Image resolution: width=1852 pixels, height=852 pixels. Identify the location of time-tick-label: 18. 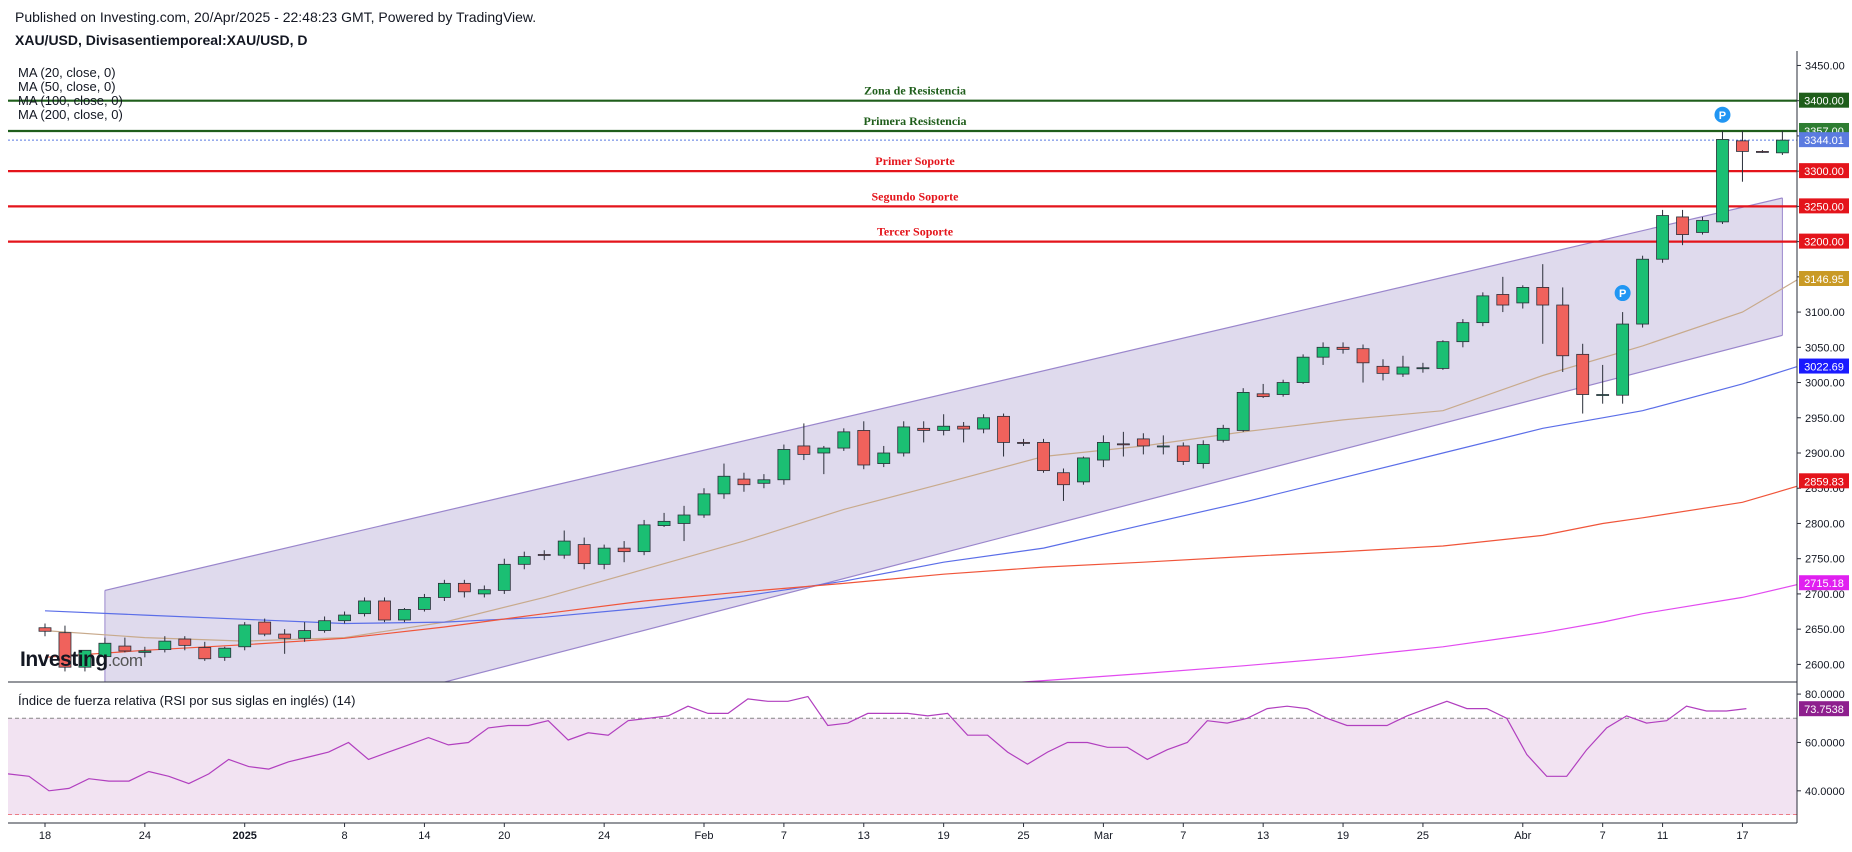
(45, 836).